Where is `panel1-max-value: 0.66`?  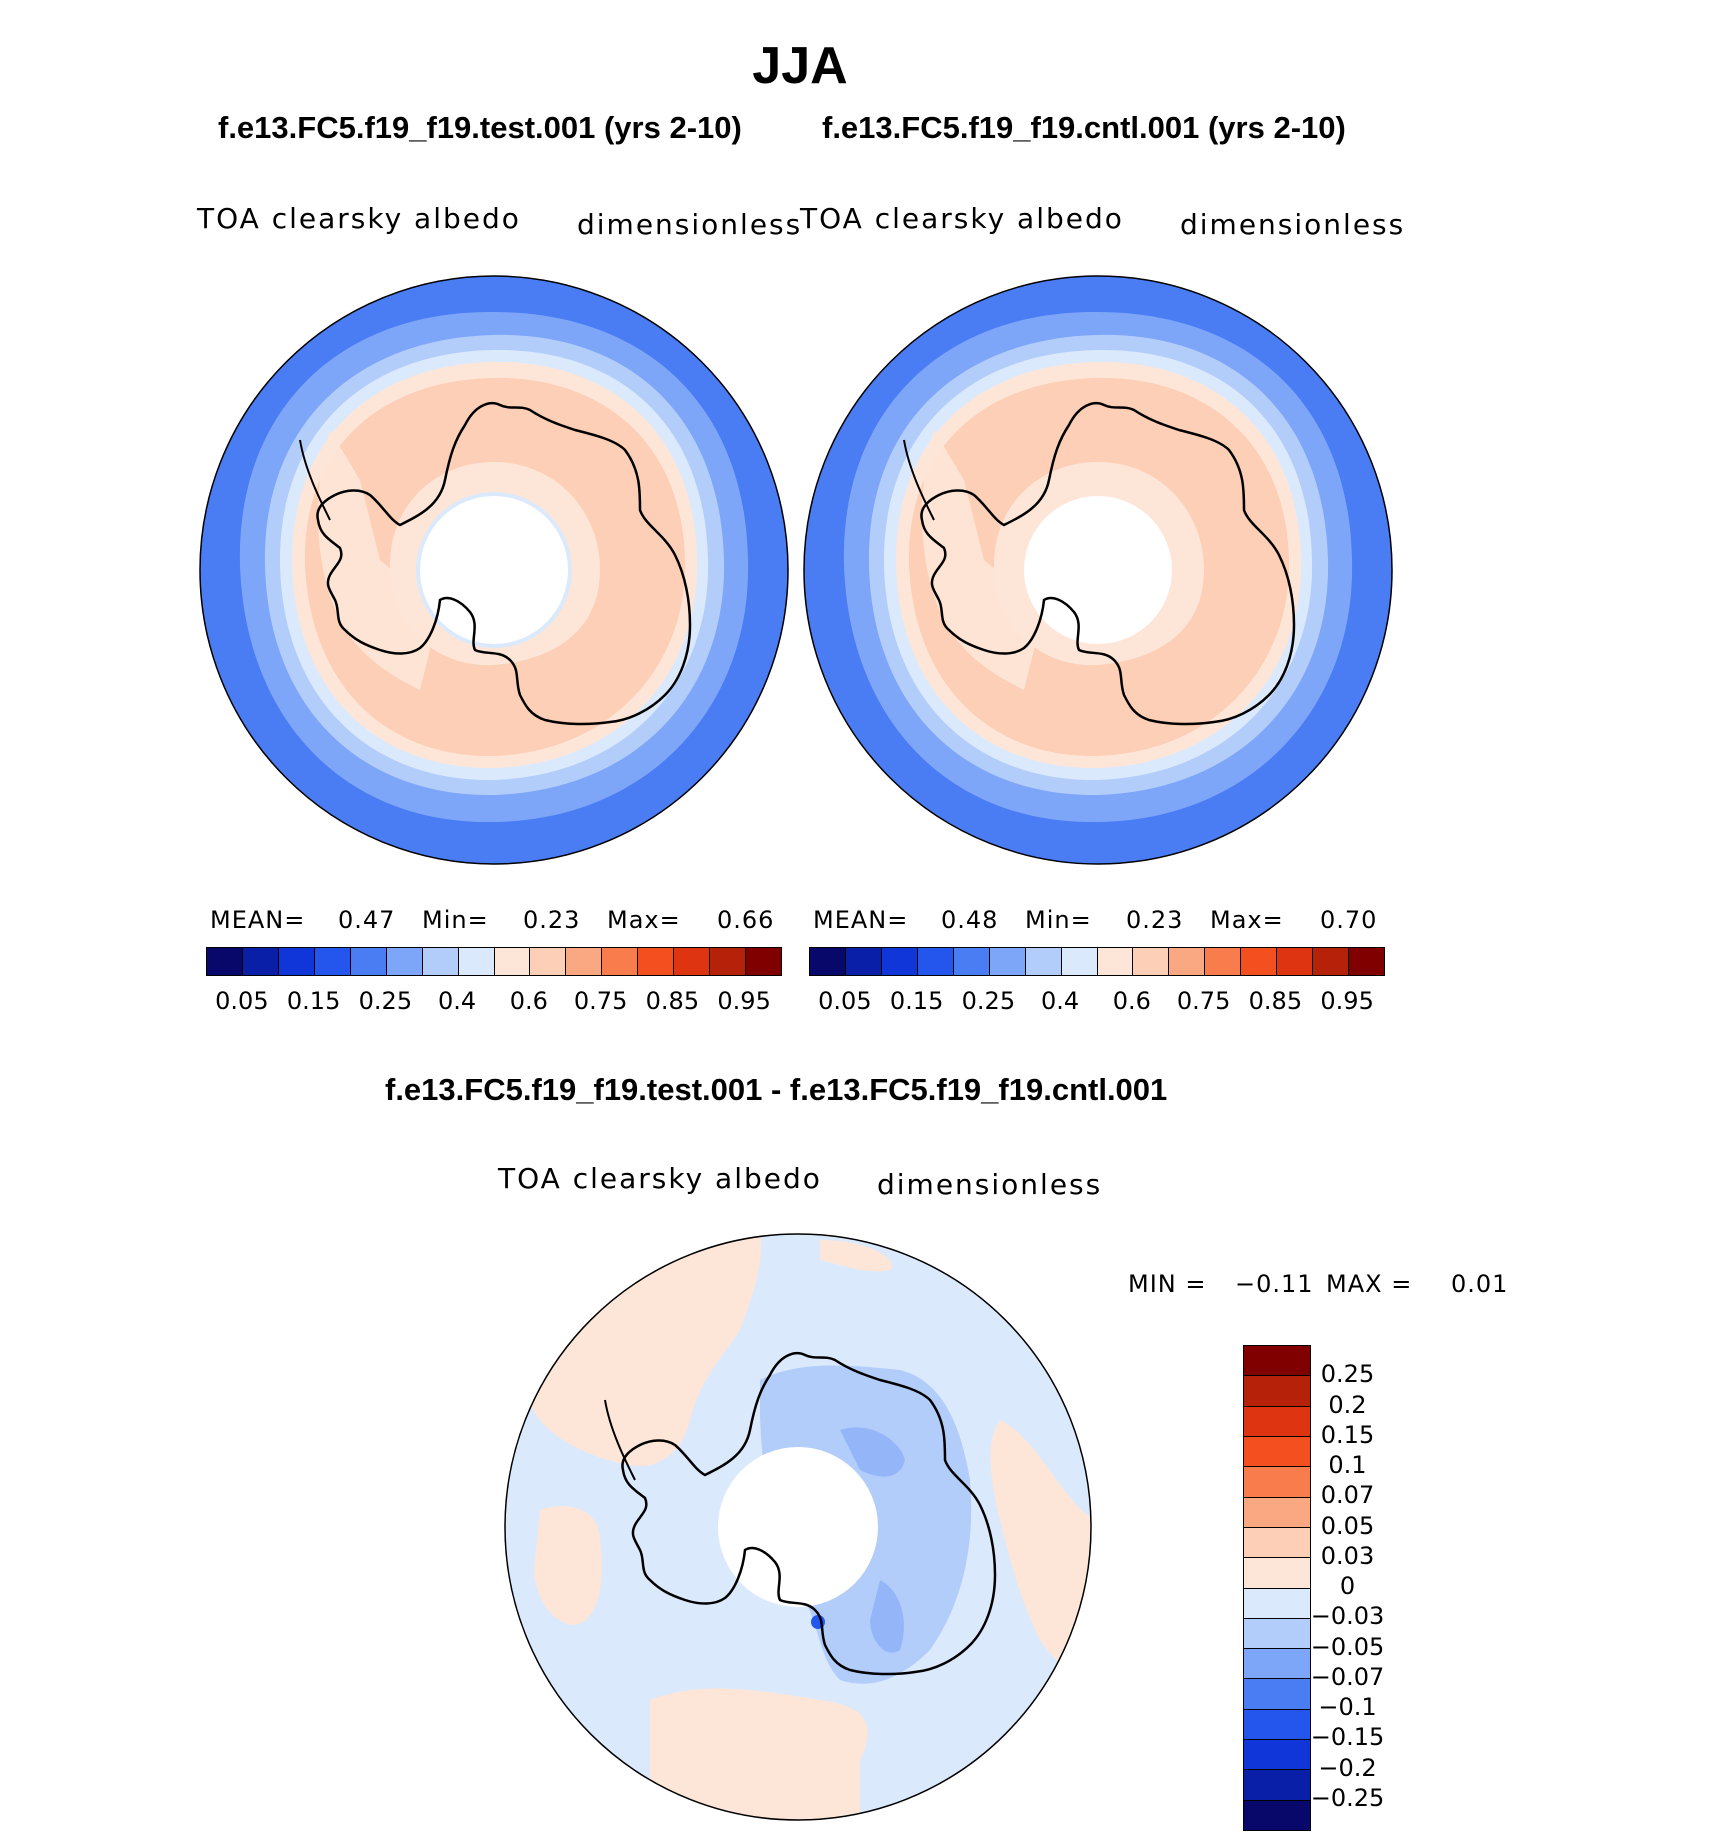
panel1-max-value: 0.66 is located at coordinates (746, 920).